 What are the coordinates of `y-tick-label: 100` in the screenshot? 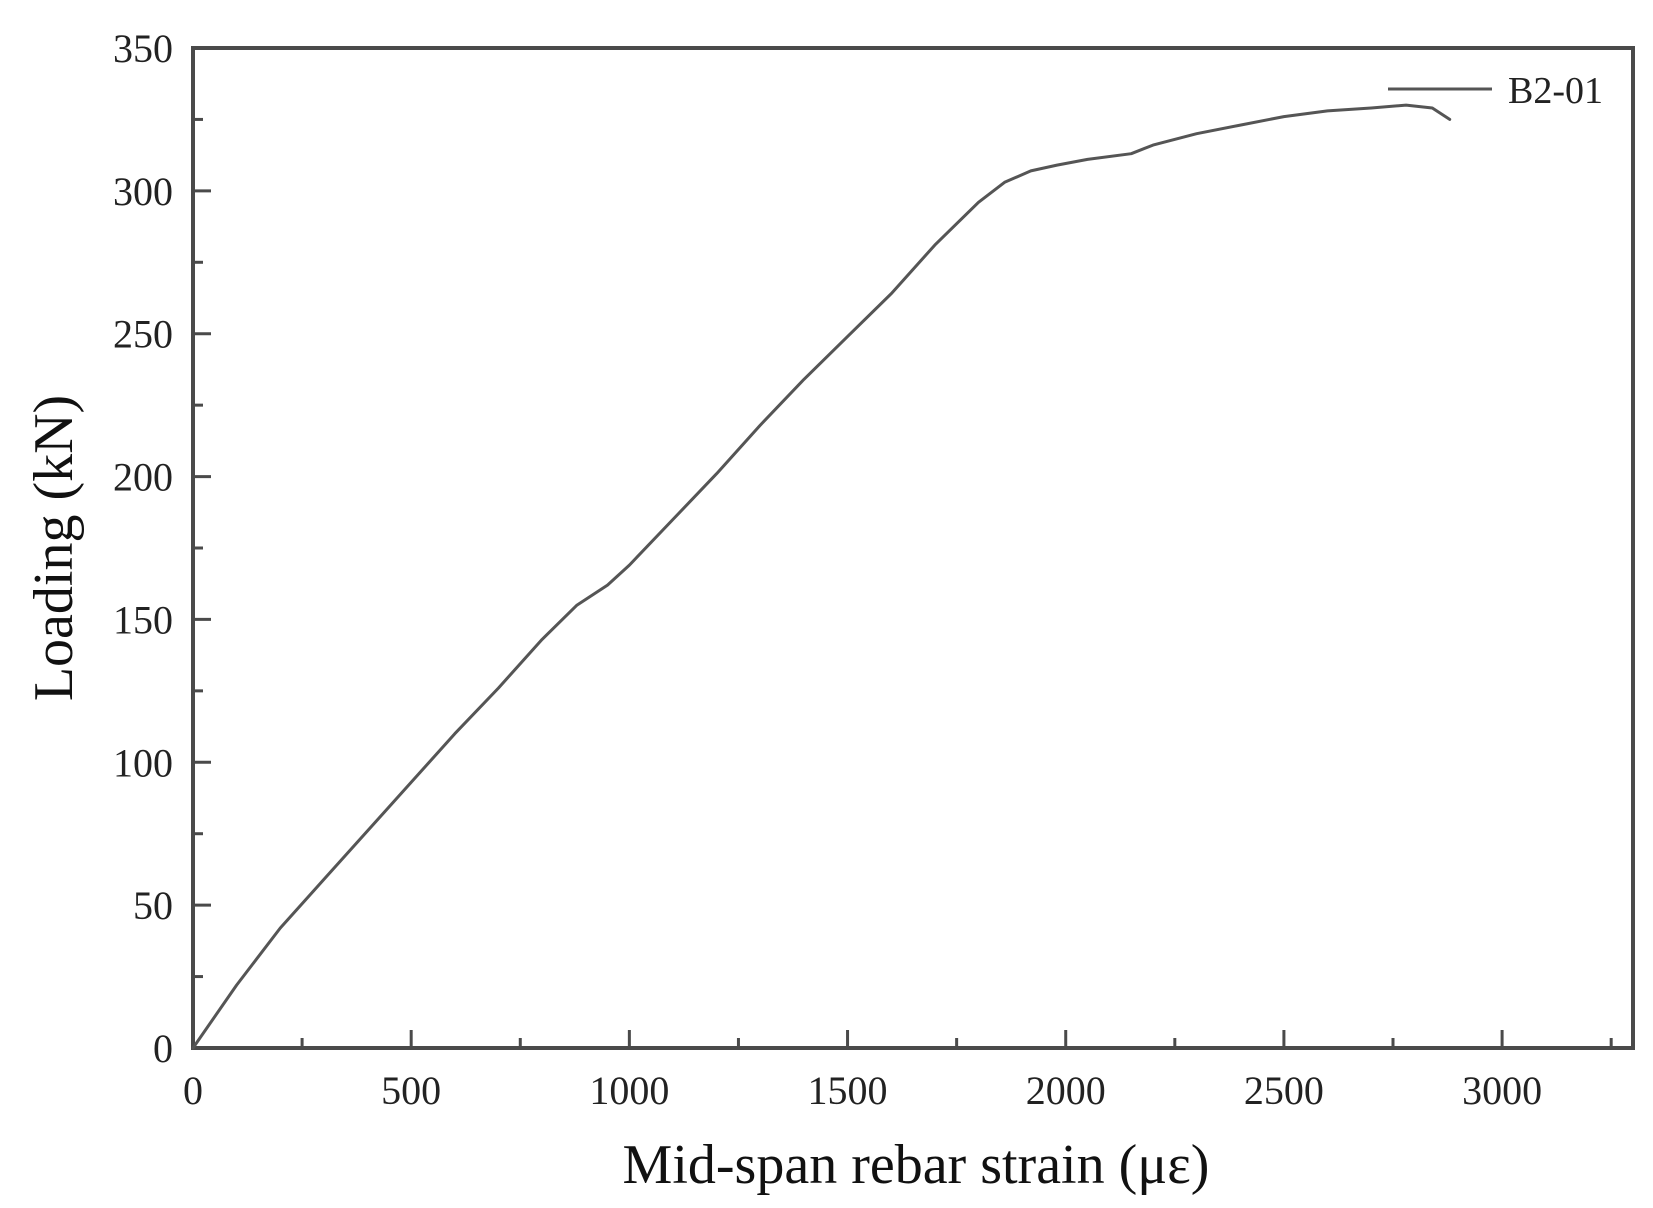 It's located at (143, 762).